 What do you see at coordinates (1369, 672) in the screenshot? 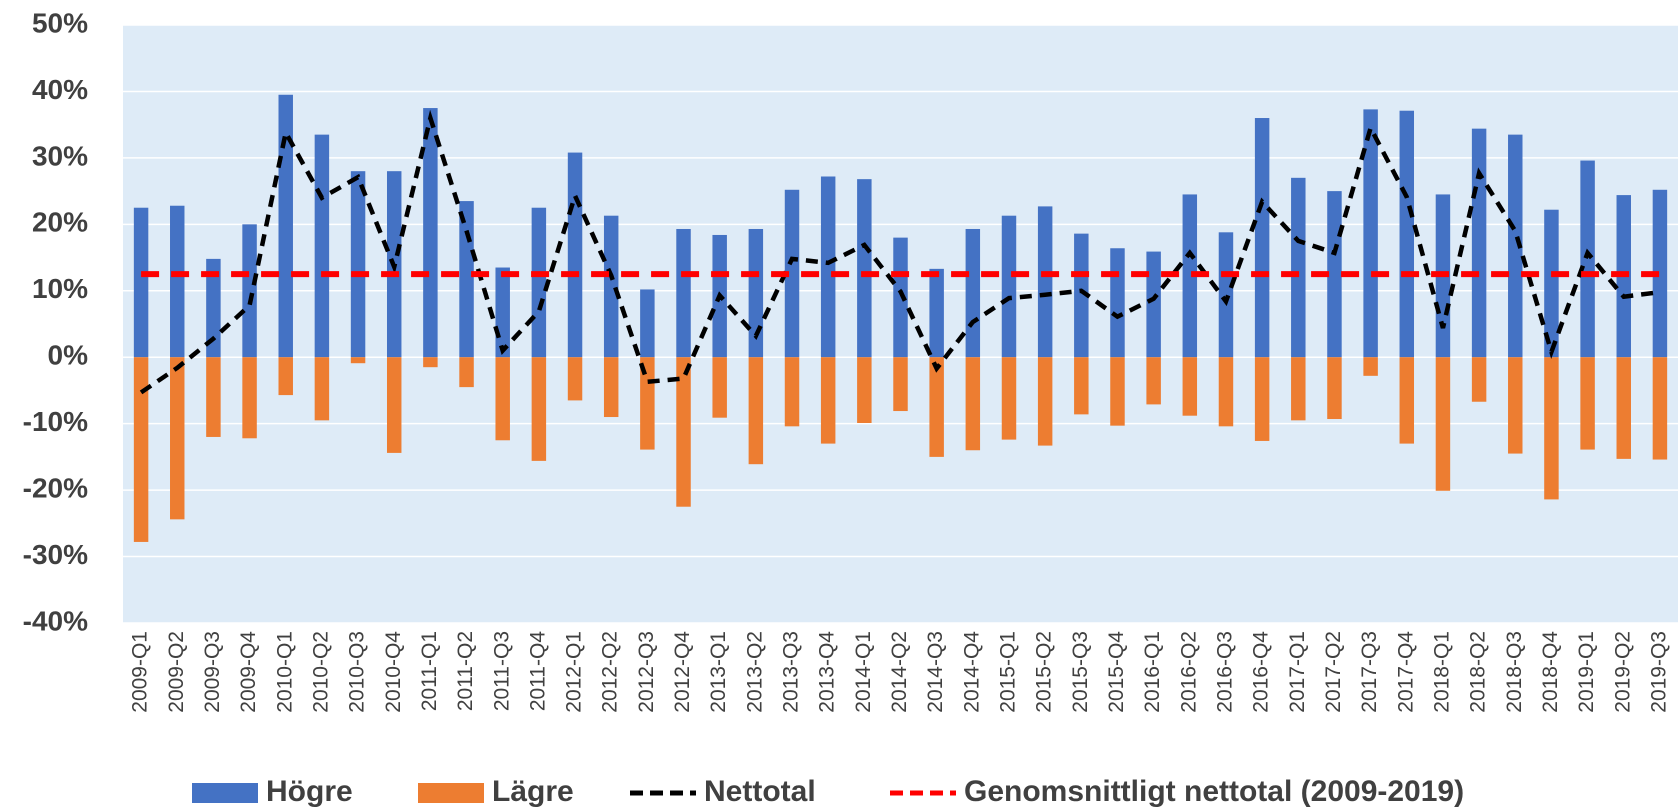
I see `x-tick-label: 2017-Q3` at bounding box center [1369, 672].